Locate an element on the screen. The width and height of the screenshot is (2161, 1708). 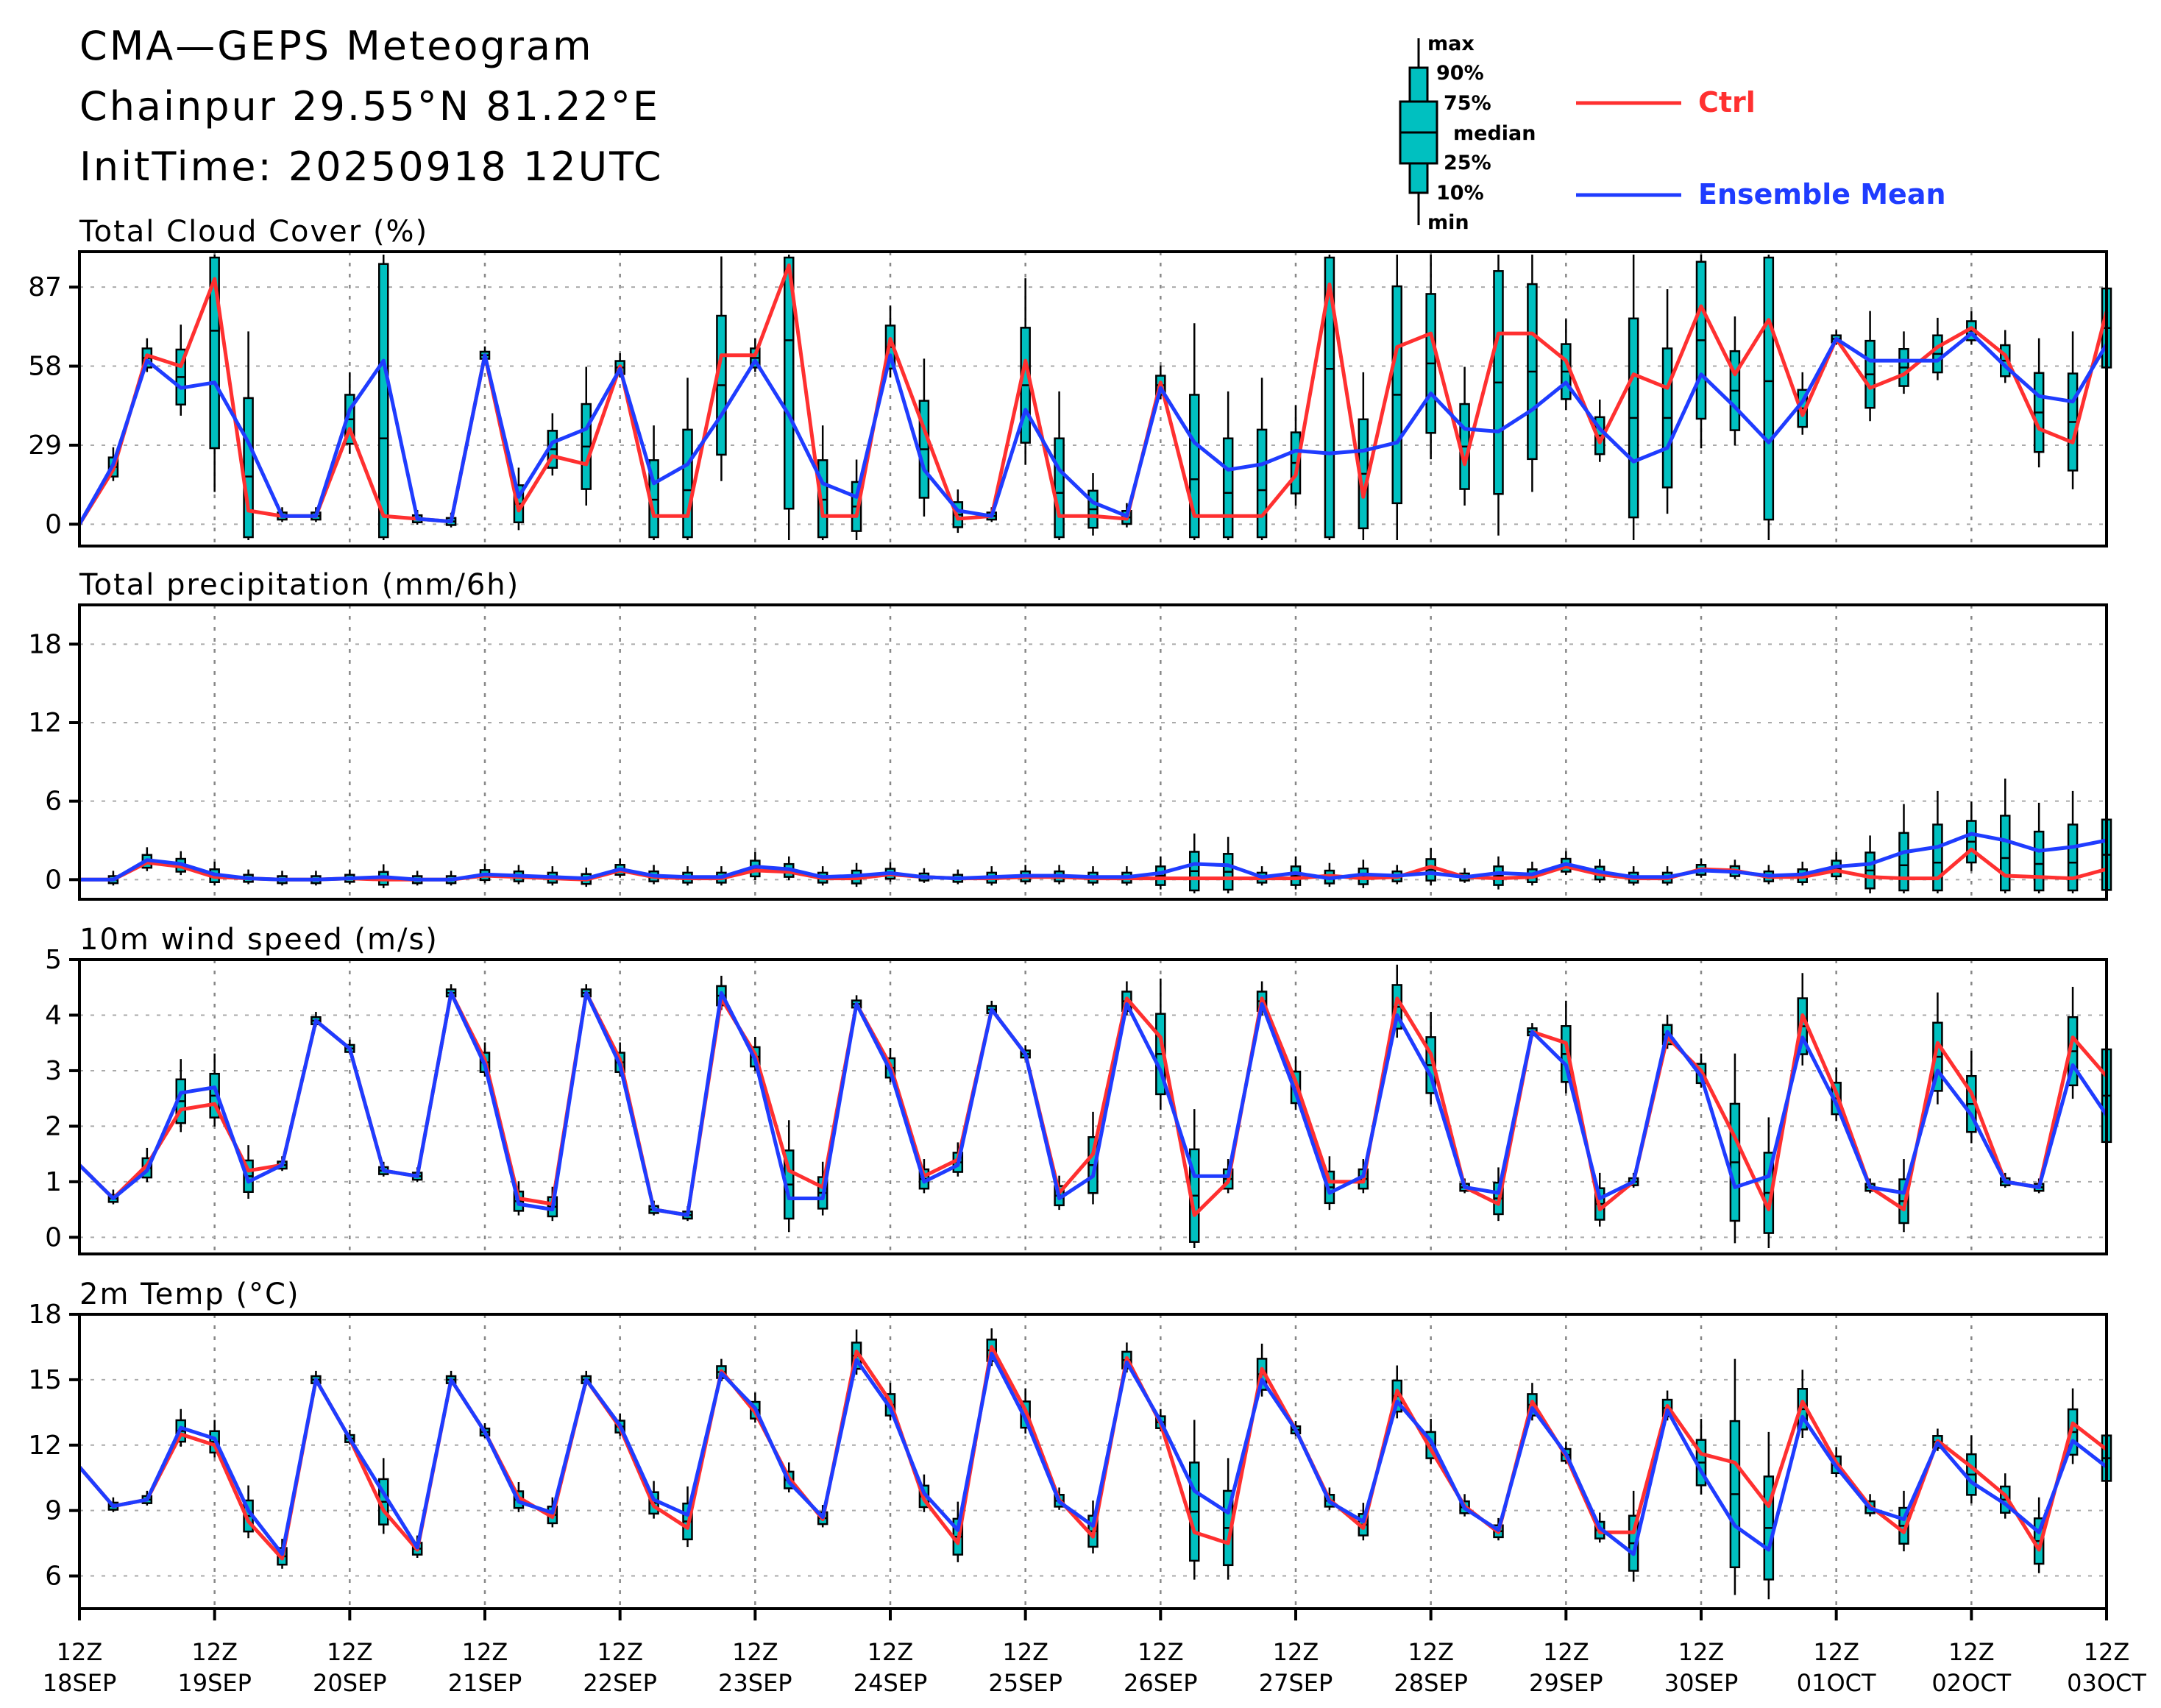
y-tick-label: 5 is located at coordinates (53, 960).